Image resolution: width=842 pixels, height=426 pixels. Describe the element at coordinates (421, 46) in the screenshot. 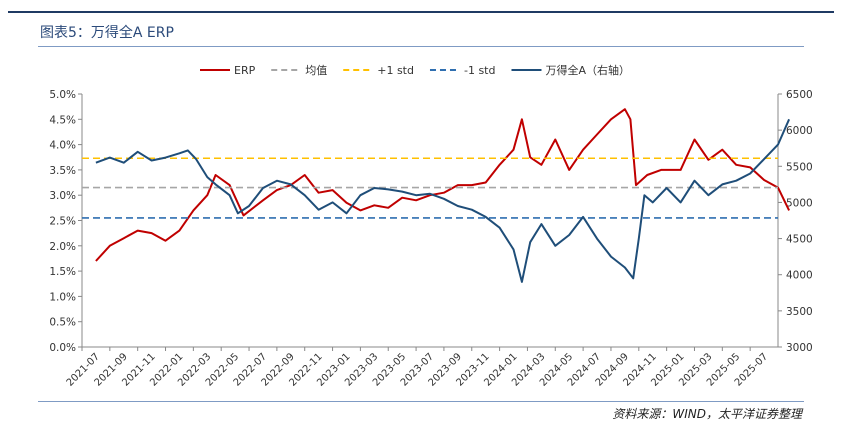

I see `header-divider` at that location.